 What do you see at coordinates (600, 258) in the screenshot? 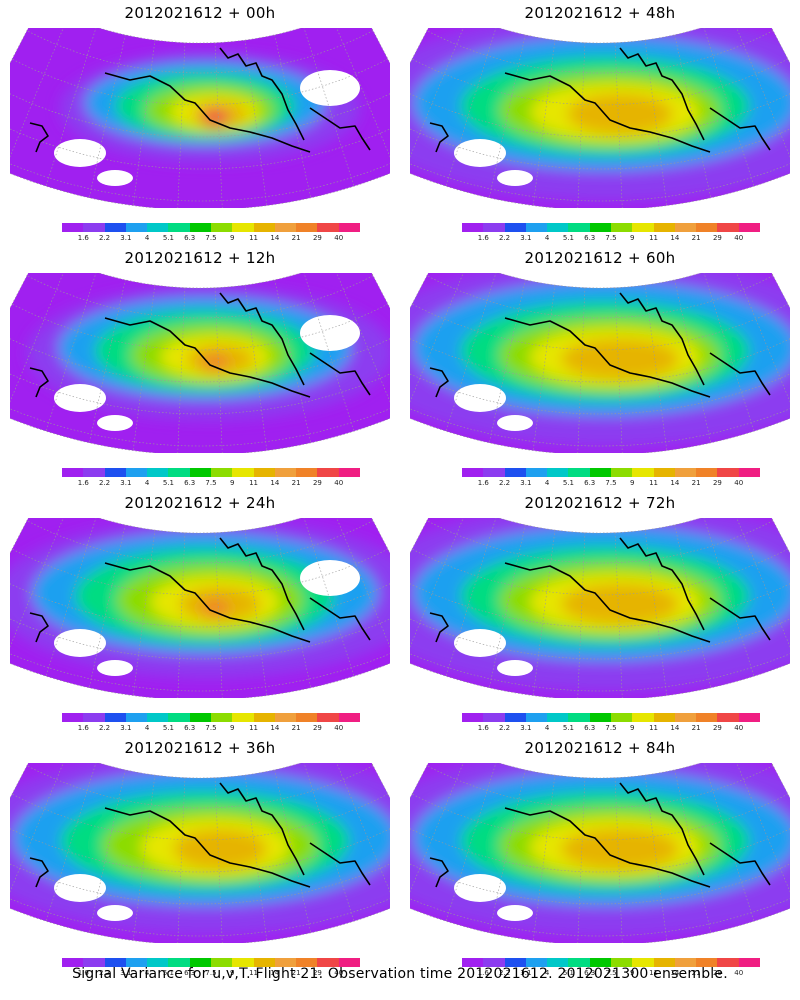
I see `panel-title: 2012021612 + 60h` at bounding box center [600, 258].